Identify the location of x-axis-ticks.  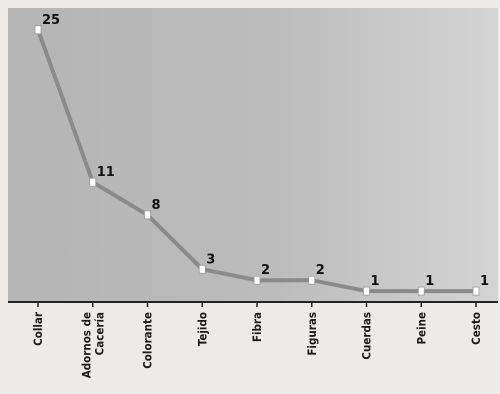
(257, 304).